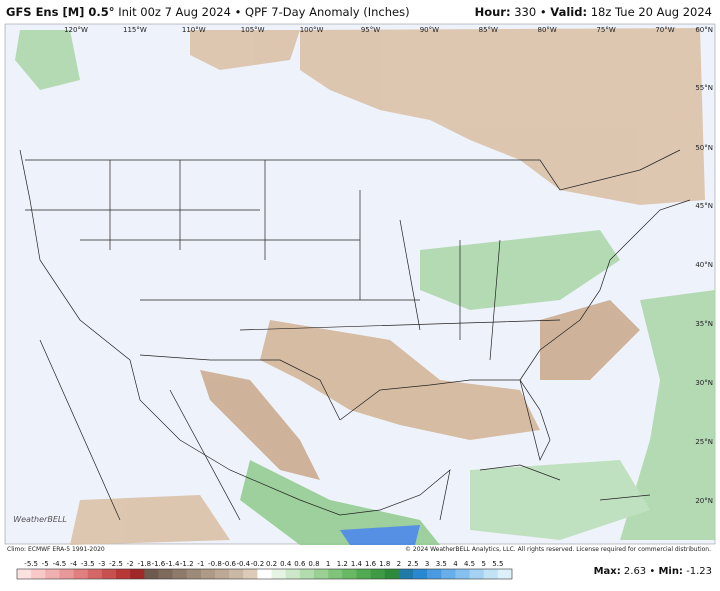  What do you see at coordinates (159, 564) in the screenshot?
I see `colorbar-label: -1.6` at bounding box center [159, 564].